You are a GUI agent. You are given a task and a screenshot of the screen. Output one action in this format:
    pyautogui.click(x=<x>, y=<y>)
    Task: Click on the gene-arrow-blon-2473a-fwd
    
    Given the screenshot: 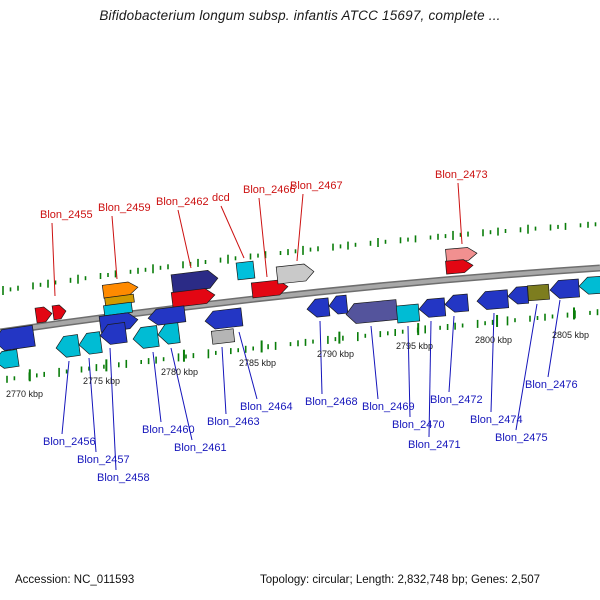 What is the action you would take?
    pyautogui.click(x=461, y=255)
    